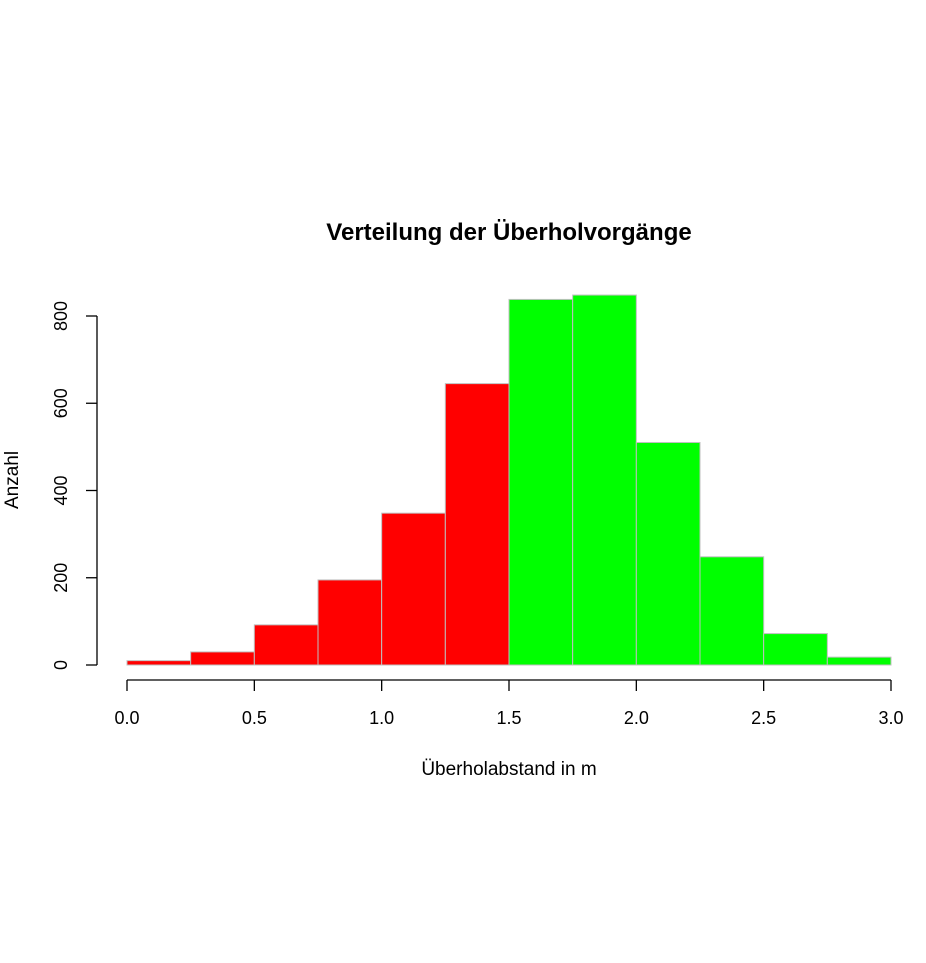  What do you see at coordinates (12, 480) in the screenshot?
I see `y-axis-label: Anzahl` at bounding box center [12, 480].